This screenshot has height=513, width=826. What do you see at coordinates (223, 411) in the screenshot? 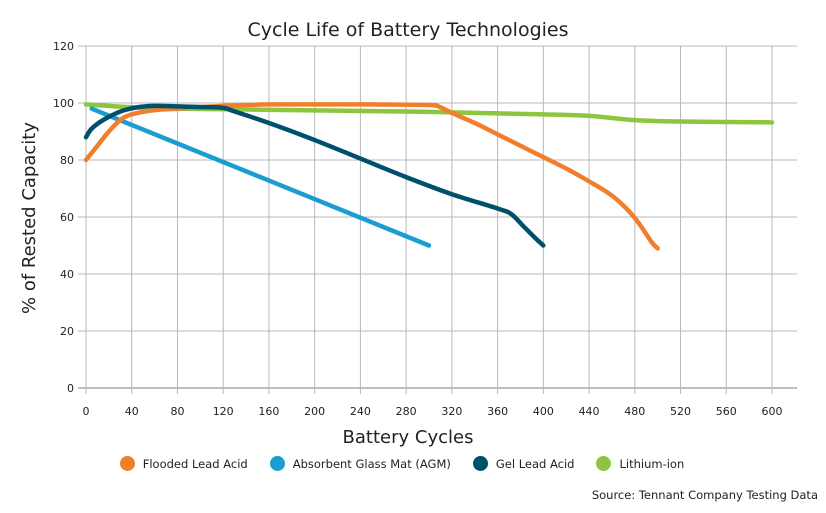
I see `x-tick-label: 120` at bounding box center [223, 411].